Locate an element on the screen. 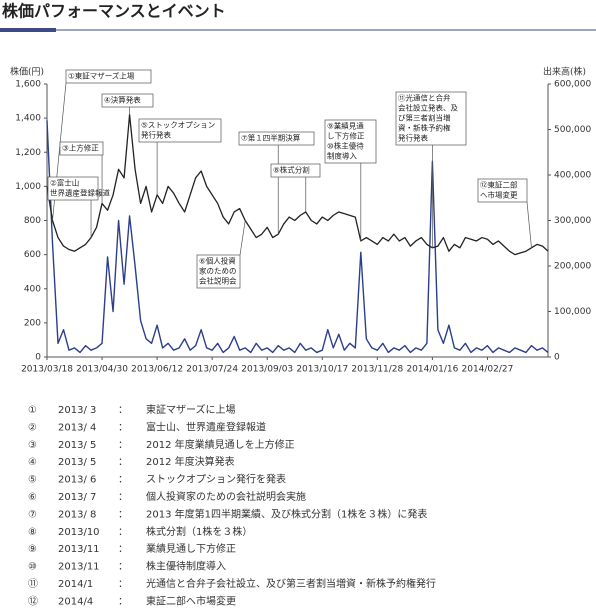 This screenshot has width=596, height=609. annotation-text: 会社説明会 is located at coordinates (218, 281).